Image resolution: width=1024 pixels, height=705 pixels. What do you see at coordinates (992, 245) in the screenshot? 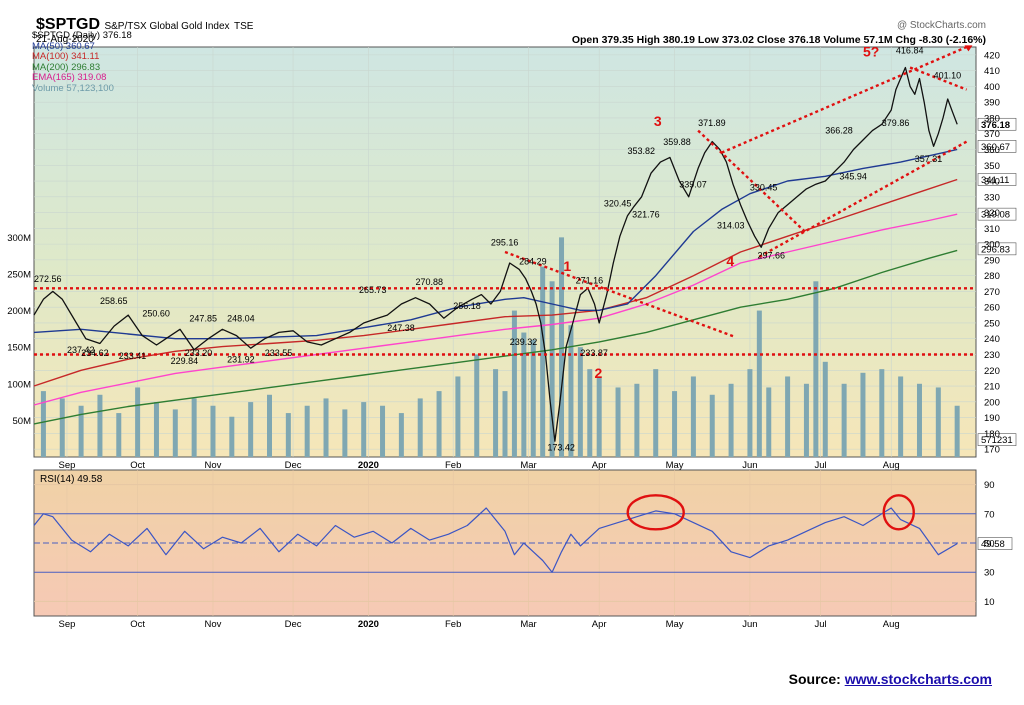
I see `price-tick-label: 300` at bounding box center [992, 245].